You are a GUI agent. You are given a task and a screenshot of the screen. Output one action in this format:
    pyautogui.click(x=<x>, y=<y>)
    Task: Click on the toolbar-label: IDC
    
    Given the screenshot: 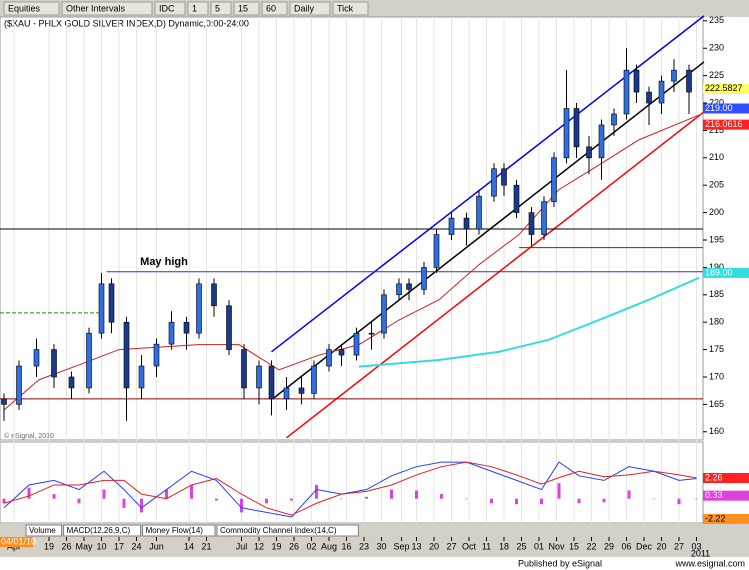 What is the action you would take?
    pyautogui.click(x=167, y=8)
    